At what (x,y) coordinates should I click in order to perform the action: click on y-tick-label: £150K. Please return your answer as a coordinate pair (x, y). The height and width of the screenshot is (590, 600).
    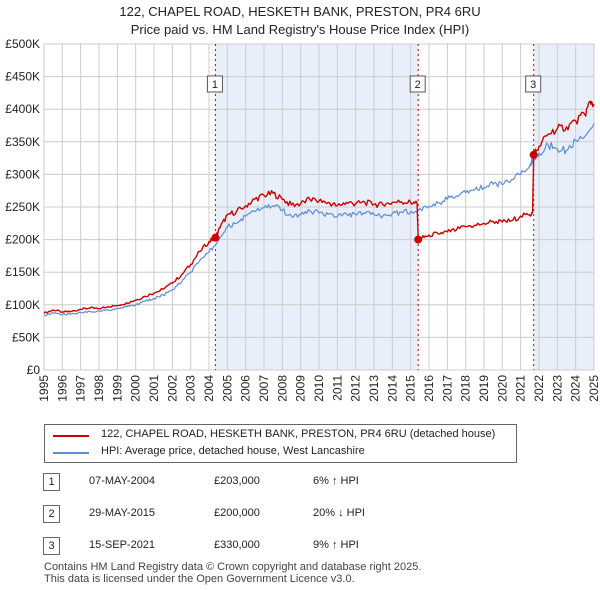
    Looking at the image, I should click on (22, 272).